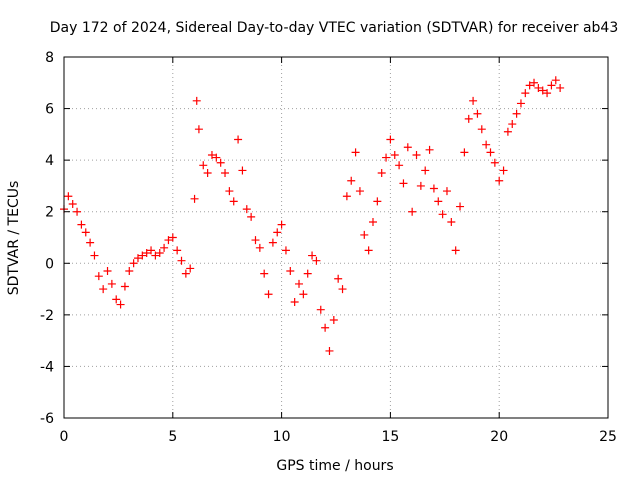 Image resolution: width=640 pixels, height=480 pixels. What do you see at coordinates (49, 58) in the screenshot?
I see `y-tick-label: 8` at bounding box center [49, 58].